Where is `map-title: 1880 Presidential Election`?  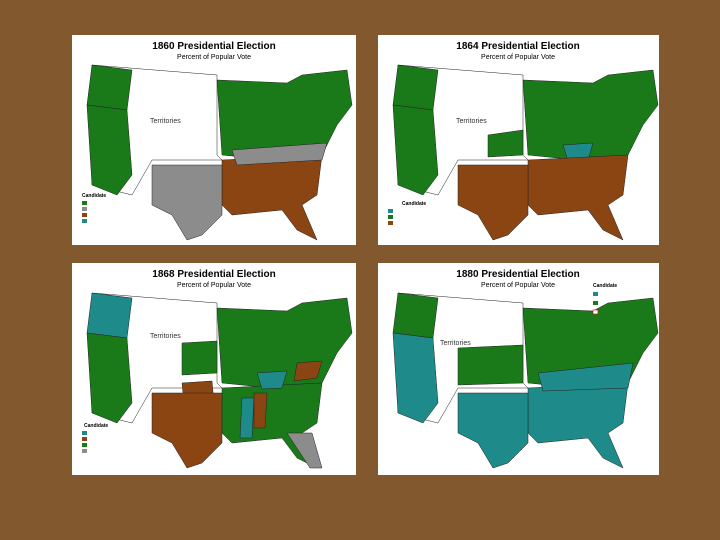
map-title: 1880 Presidential Election is located at coordinates (517, 274).